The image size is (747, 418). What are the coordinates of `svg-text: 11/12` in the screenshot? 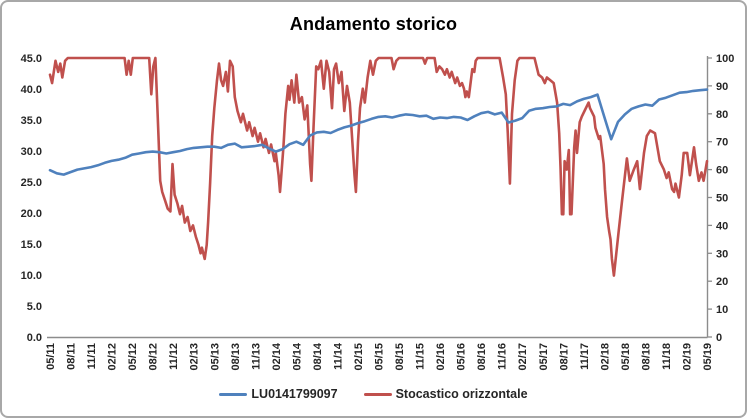 It's located at (174, 356).